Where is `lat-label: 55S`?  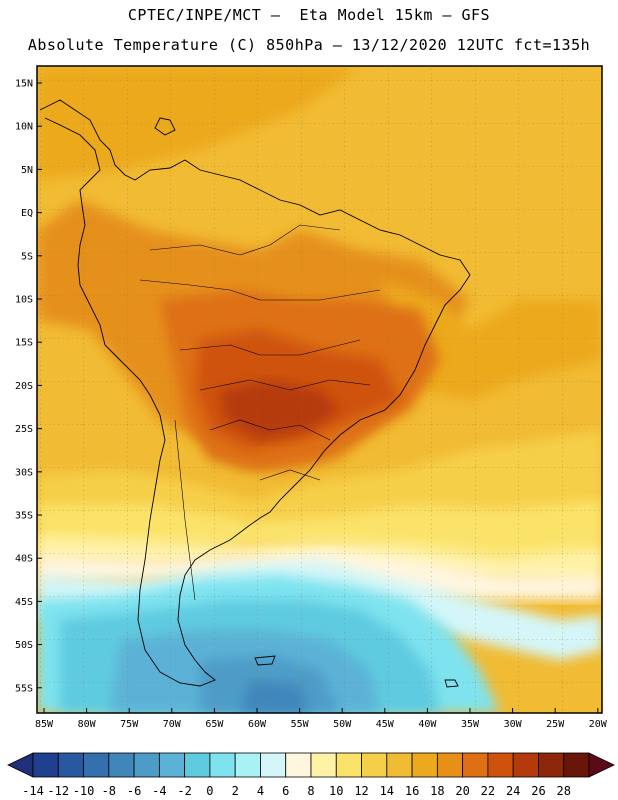
lat-label: 55S is located at coordinates (24, 688).